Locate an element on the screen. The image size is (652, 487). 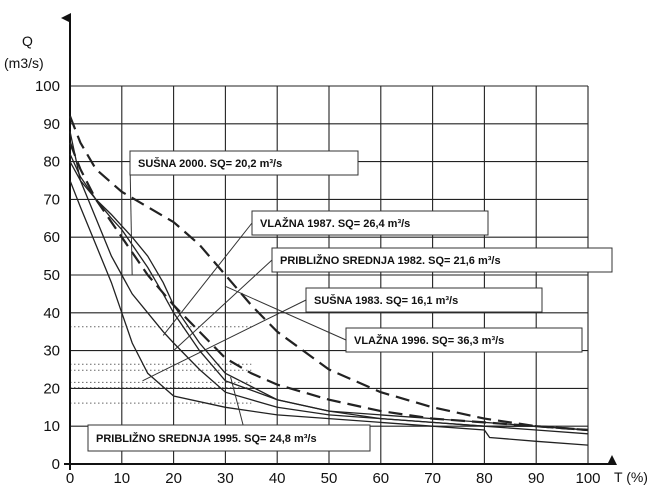
series-label-box: SUŠNA 2000. SQ= 20,2 m³/s is located at coordinates (244, 163).